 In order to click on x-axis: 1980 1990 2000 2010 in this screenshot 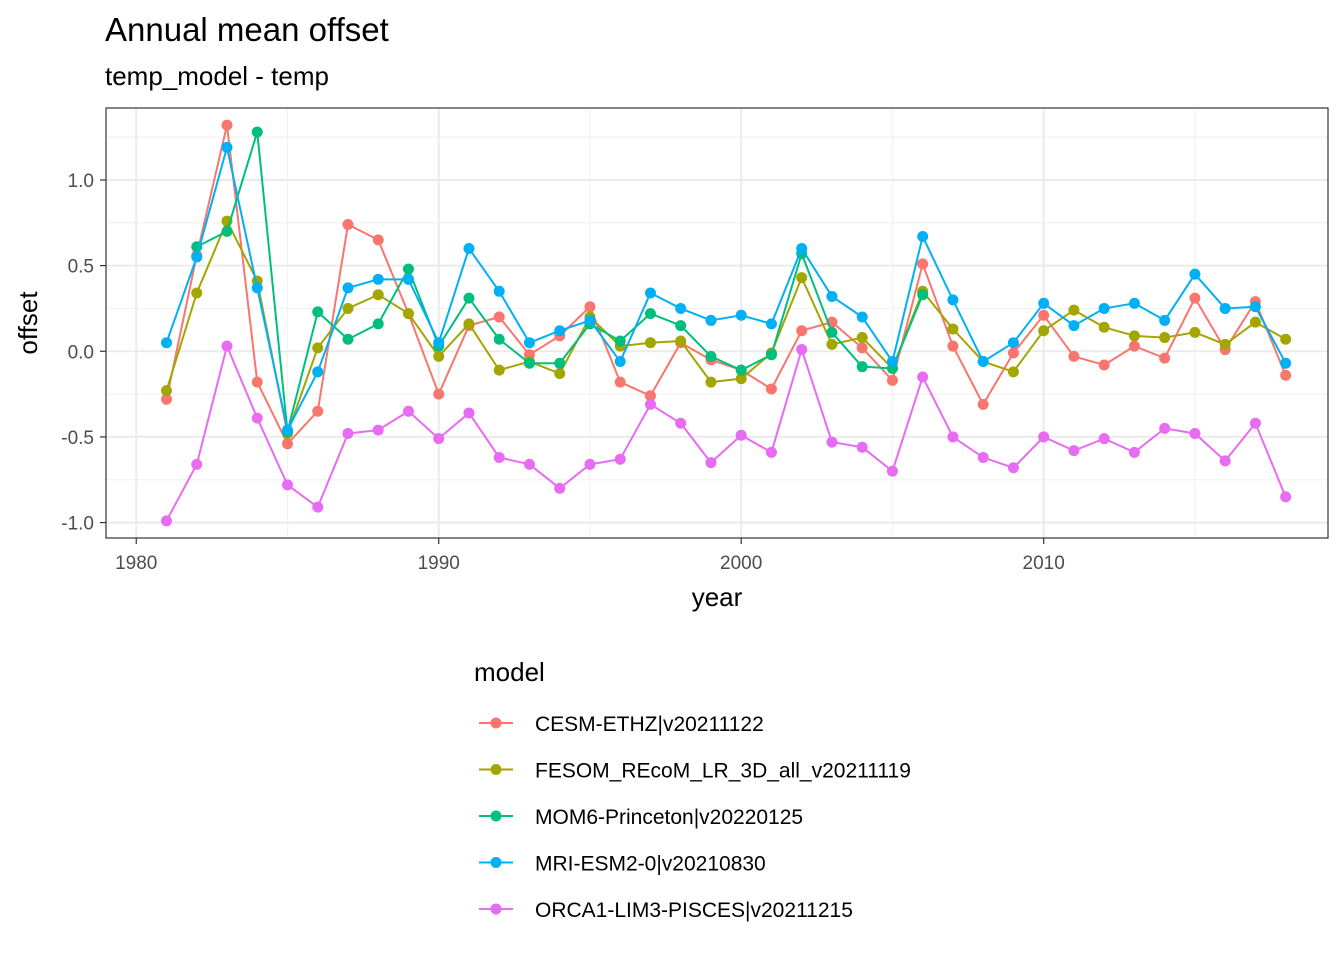, I will do `click(590, 556)`.